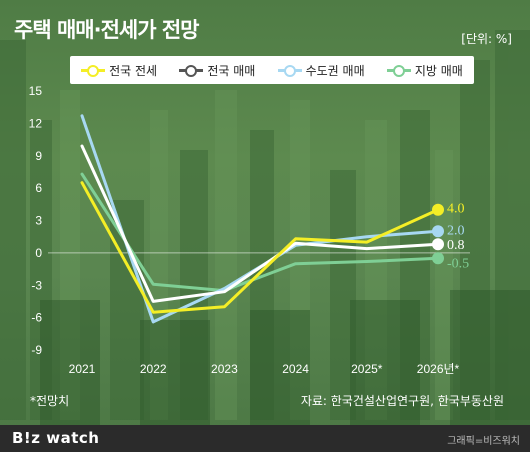 The image size is (530, 452). What do you see at coordinates (153, 369) in the screenshot?
I see `x-tick-label: 2022` at bounding box center [153, 369].